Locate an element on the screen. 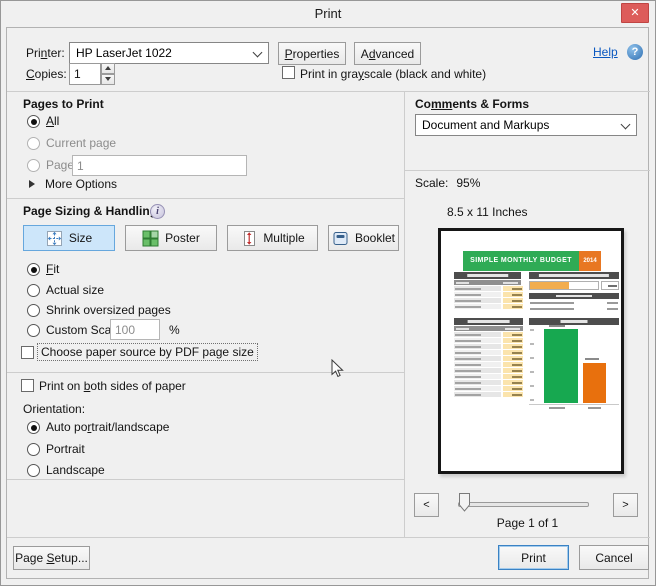 The height and width of the screenshot is (586, 656). info-icon: i is located at coordinates (157, 211).